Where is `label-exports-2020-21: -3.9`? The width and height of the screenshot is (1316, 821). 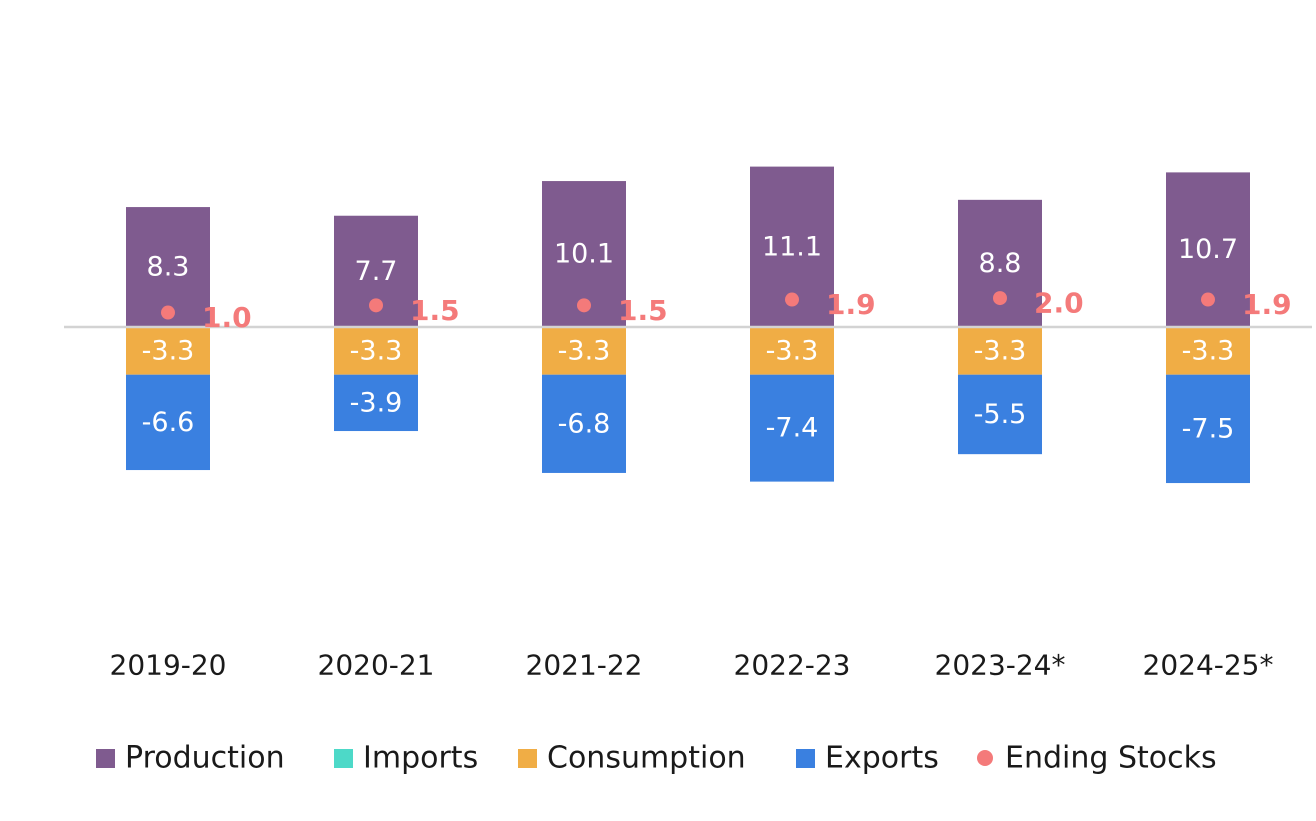 label-exports-2020-21: -3.9 is located at coordinates (376, 402).